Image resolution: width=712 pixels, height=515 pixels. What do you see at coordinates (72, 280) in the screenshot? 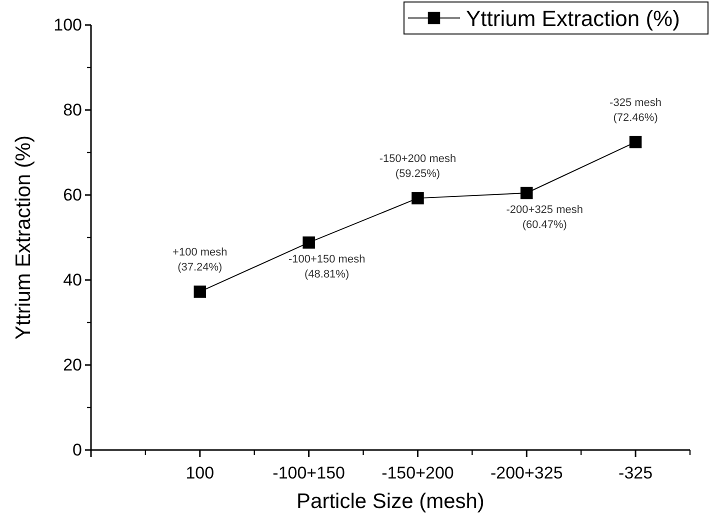
I see `y-tick-label: 40` at bounding box center [72, 280].